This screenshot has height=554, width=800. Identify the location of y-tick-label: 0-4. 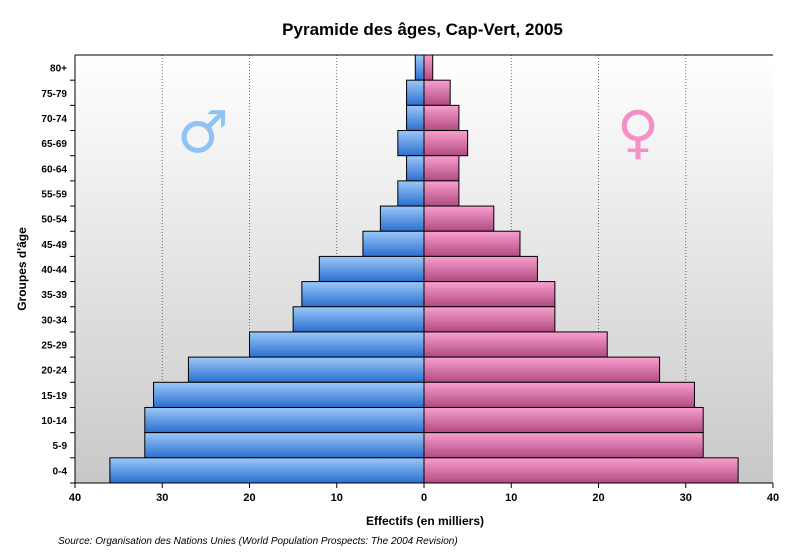
(60, 471).